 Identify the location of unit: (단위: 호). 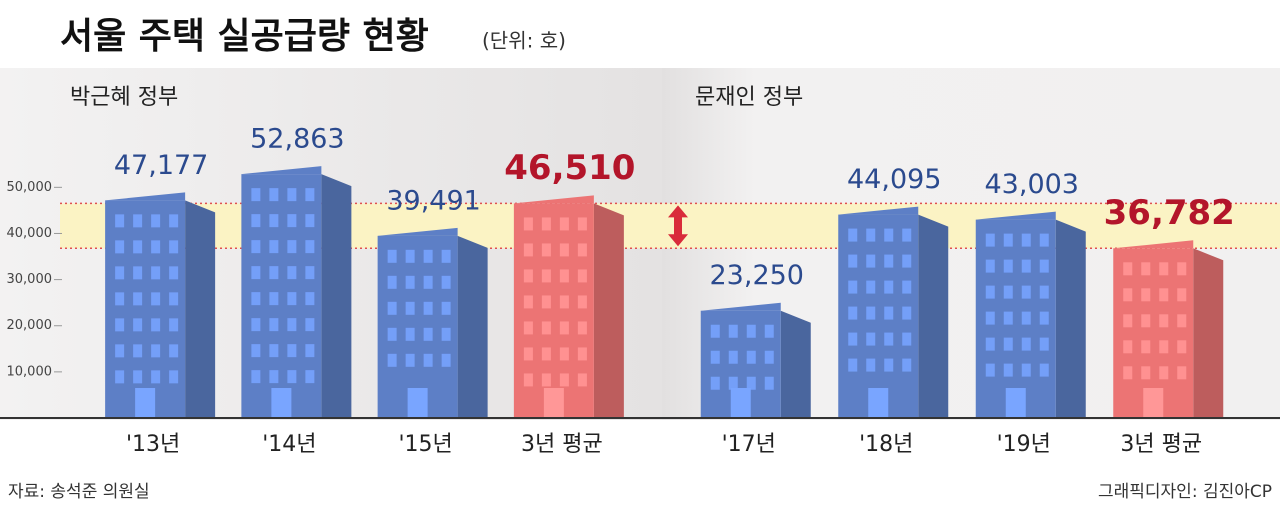
(524, 41).